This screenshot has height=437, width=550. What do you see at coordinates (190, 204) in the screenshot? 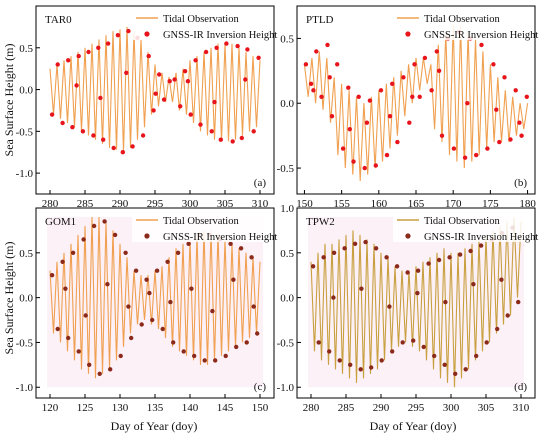
I see `x-tick-label: 300` at bounding box center [190, 204].